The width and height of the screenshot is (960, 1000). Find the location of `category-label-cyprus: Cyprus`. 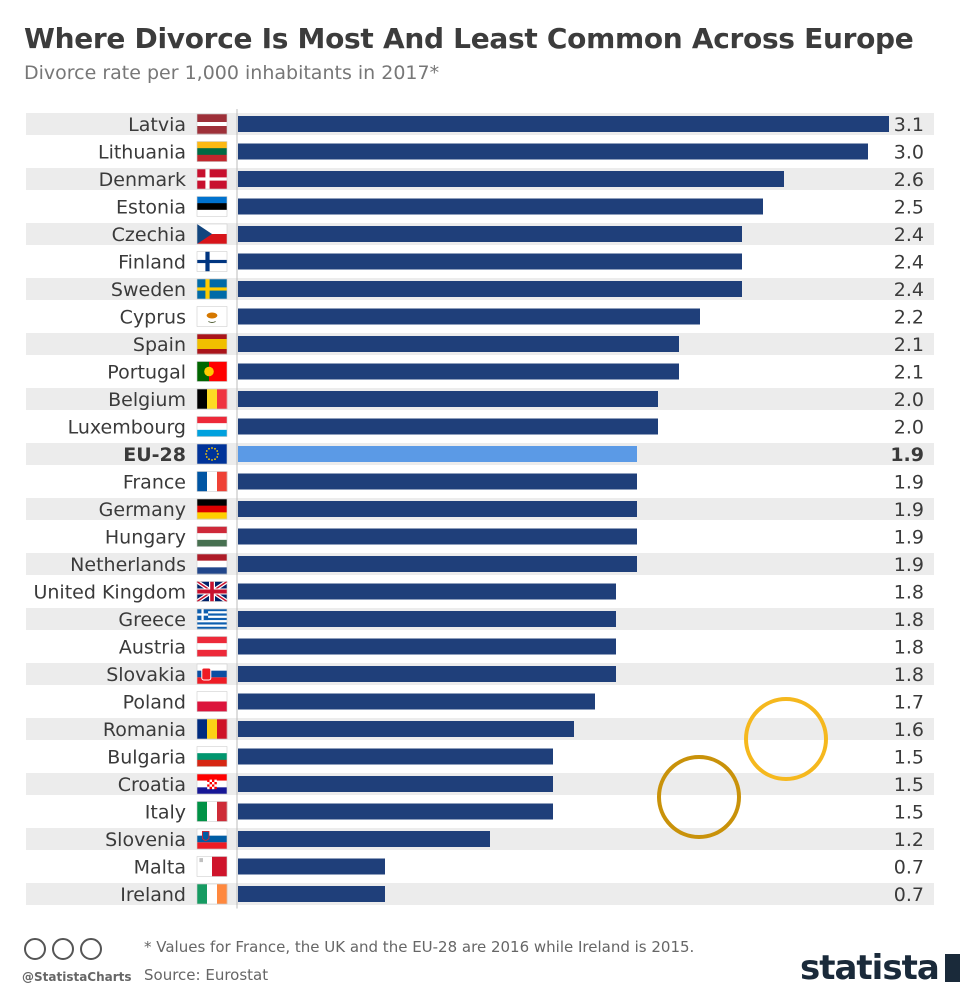

category-label-cyprus: Cyprus is located at coordinates (153, 318).